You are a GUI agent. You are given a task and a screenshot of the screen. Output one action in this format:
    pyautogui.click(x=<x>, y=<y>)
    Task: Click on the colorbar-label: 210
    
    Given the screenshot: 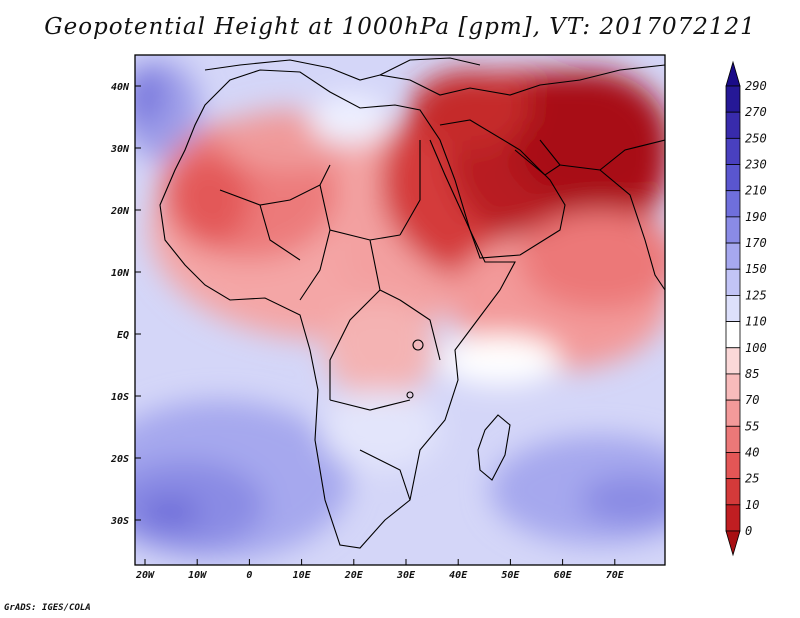 What is the action you would take?
    pyautogui.click(x=756, y=191)
    